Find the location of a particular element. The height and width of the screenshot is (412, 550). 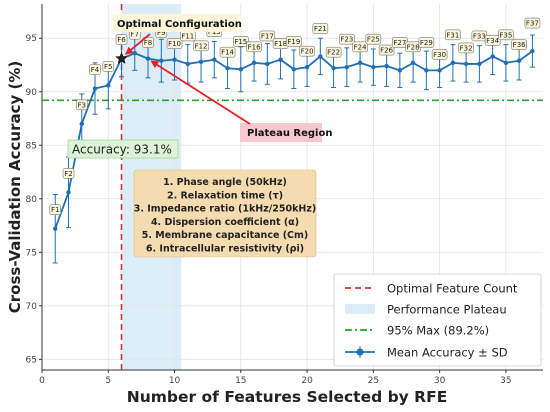

feature-label: F5 is located at coordinates (108, 66).